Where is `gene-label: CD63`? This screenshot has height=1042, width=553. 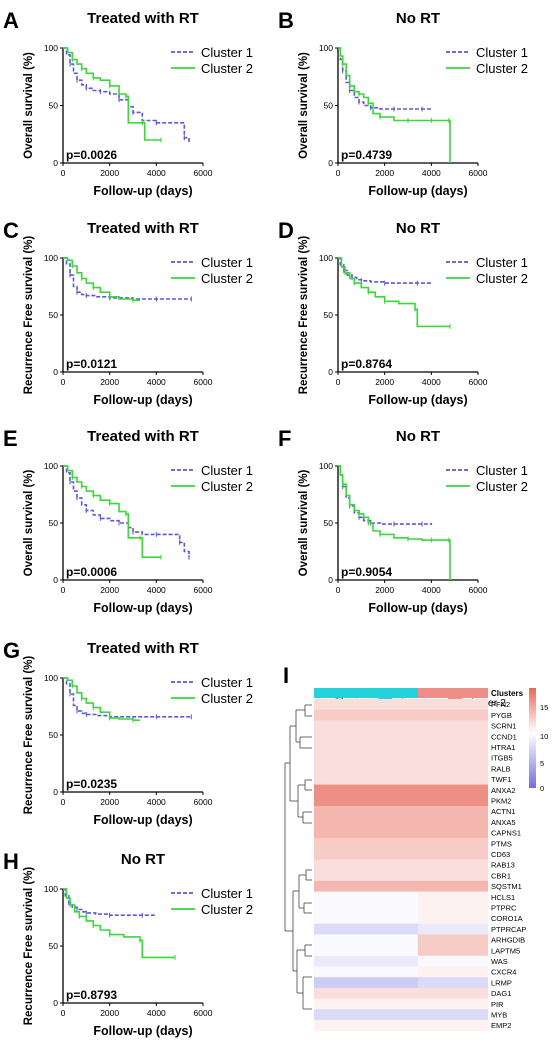
gene-label: CD63 is located at coordinates (500, 854).